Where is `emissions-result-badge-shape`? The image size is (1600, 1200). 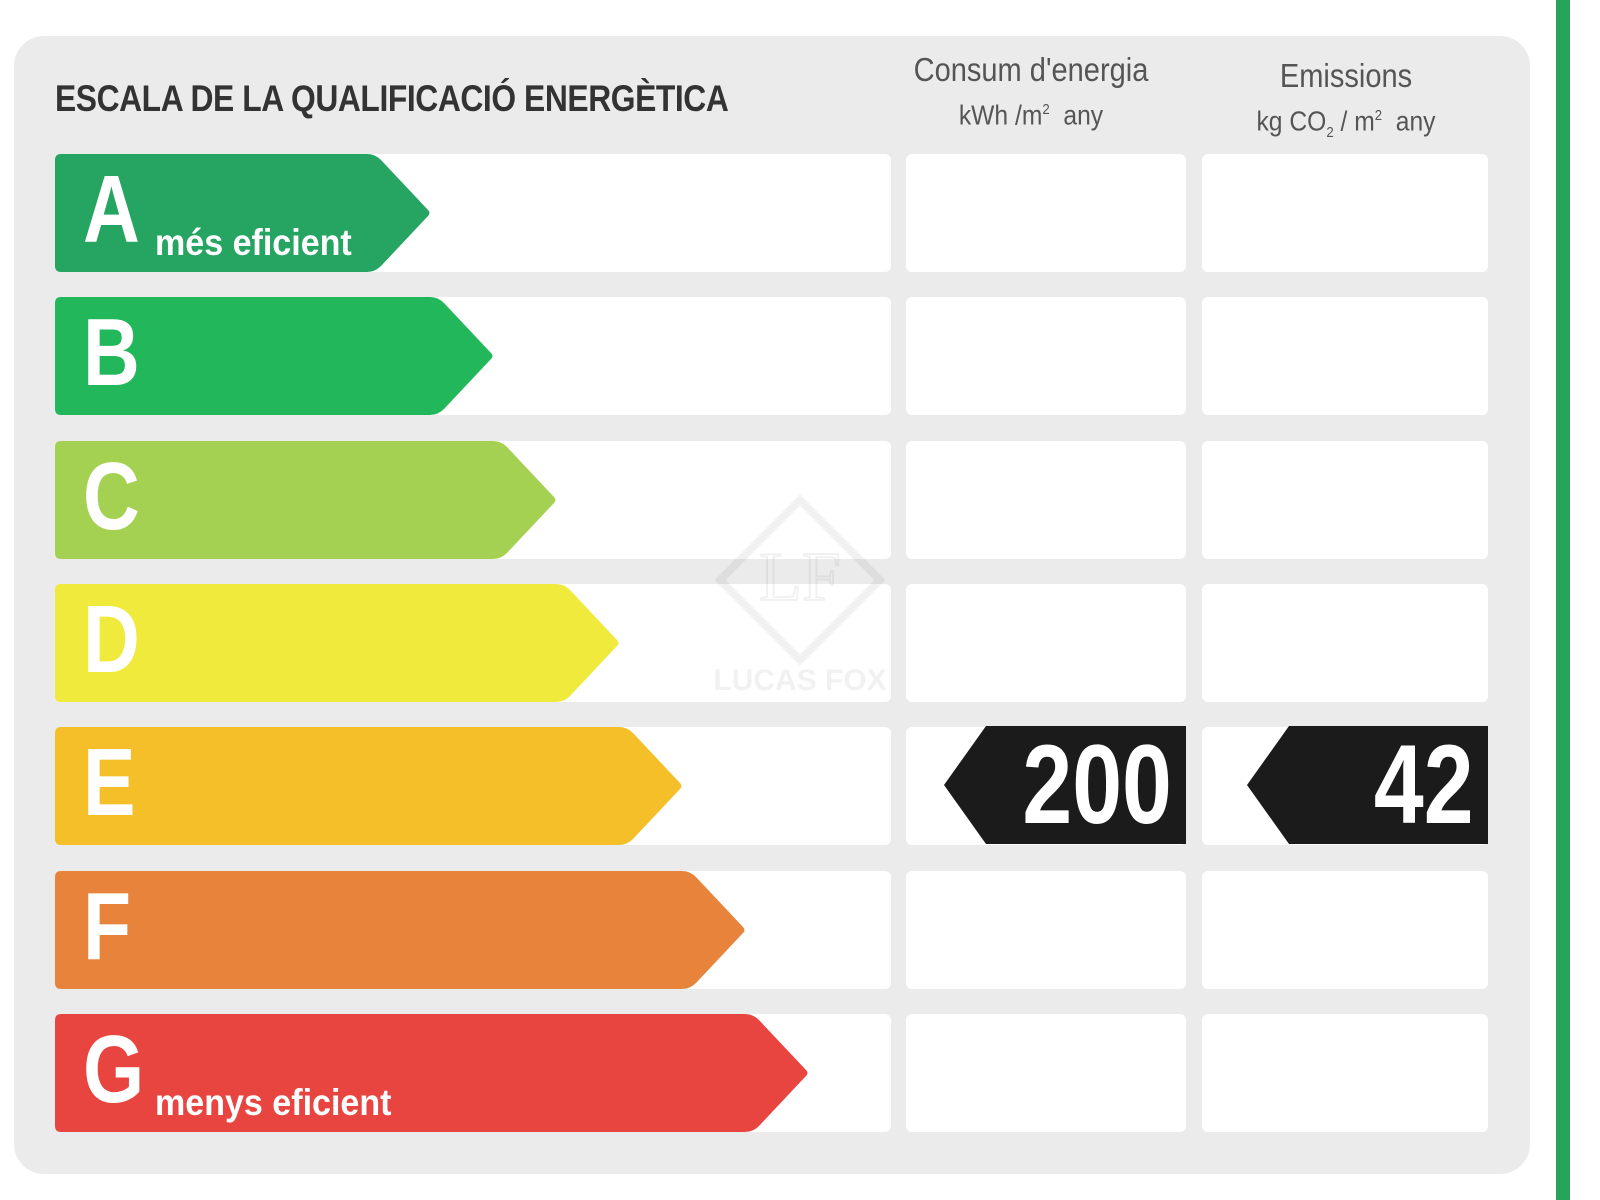
emissions-result-badge-shape is located at coordinates (1367, 785).